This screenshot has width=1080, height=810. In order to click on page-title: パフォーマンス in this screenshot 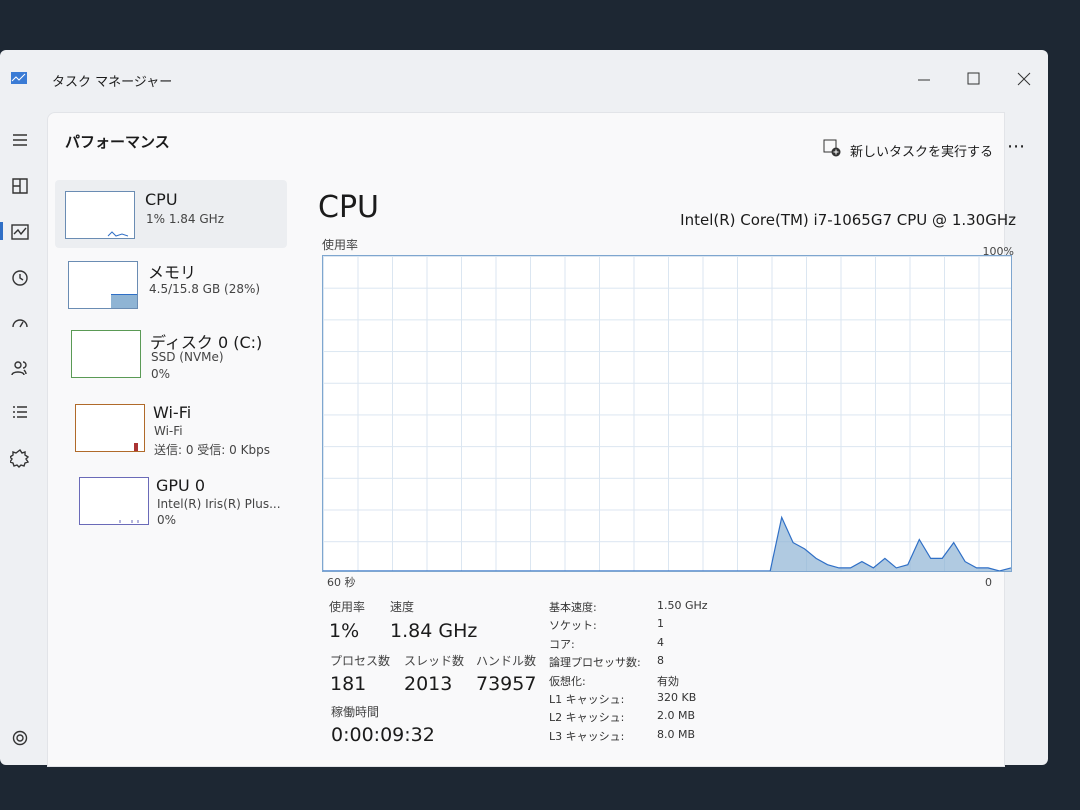, I will do `click(117, 142)`.